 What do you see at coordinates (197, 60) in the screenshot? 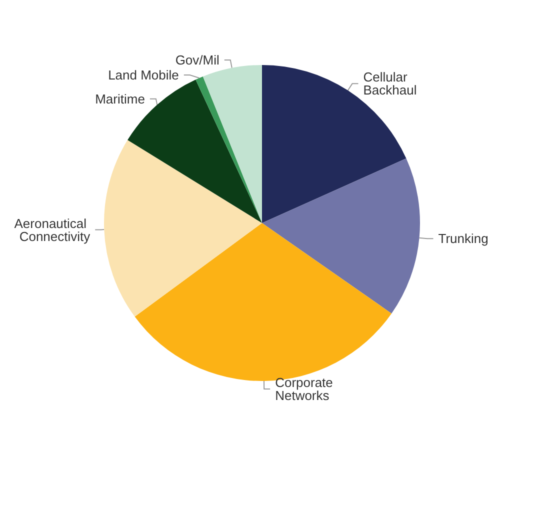
I see `slice-label: Gov/Mil` at bounding box center [197, 60].